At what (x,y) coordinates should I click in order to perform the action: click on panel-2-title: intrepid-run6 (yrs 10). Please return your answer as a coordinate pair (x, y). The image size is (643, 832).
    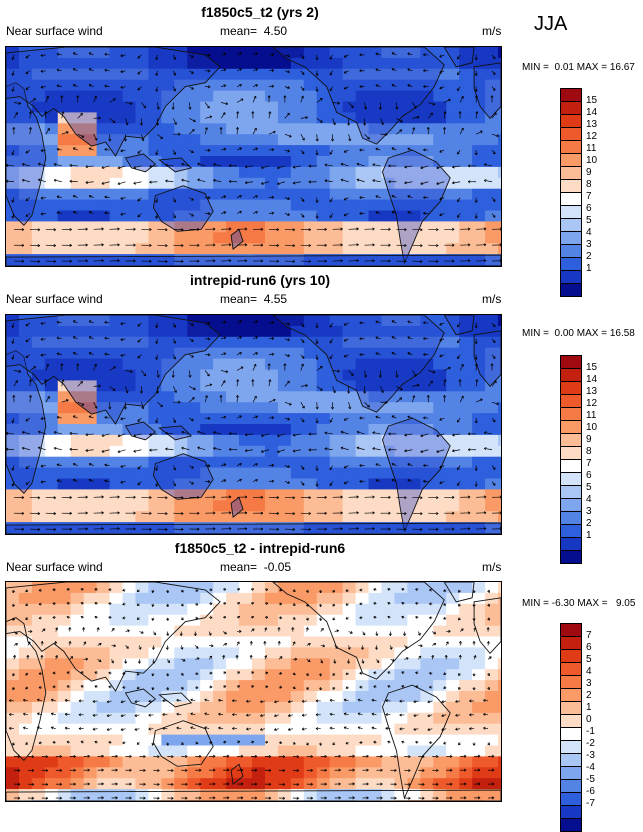
    Looking at the image, I should click on (260, 280).